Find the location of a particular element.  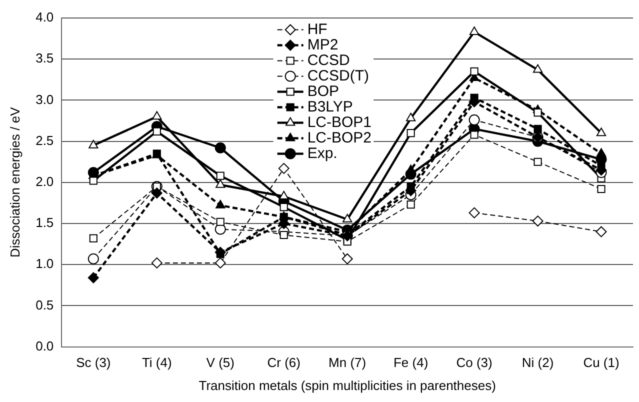

y-tick-label: 1.0 is located at coordinates (45, 264).